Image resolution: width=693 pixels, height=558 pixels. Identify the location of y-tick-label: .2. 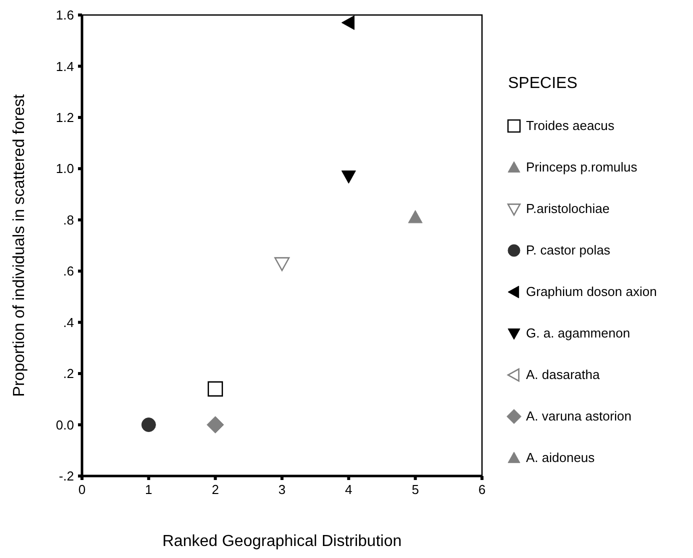
(68, 374).